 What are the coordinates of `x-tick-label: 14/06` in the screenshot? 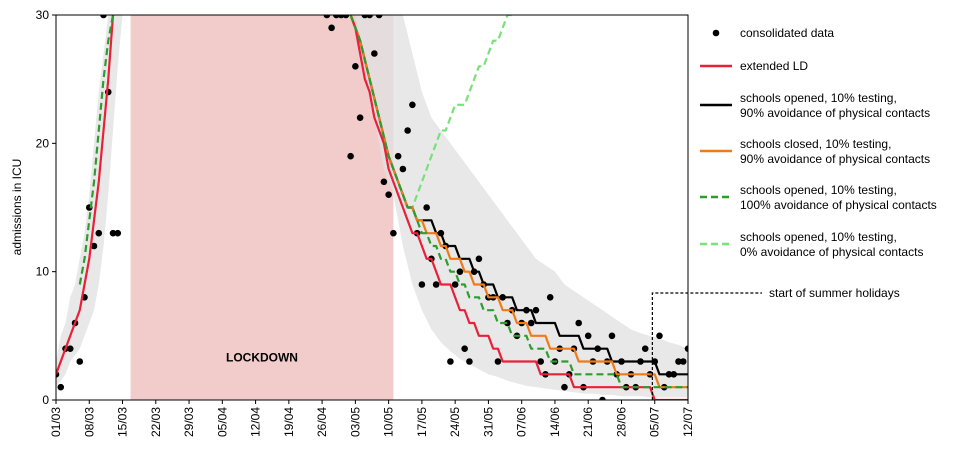 It's located at (555, 422).